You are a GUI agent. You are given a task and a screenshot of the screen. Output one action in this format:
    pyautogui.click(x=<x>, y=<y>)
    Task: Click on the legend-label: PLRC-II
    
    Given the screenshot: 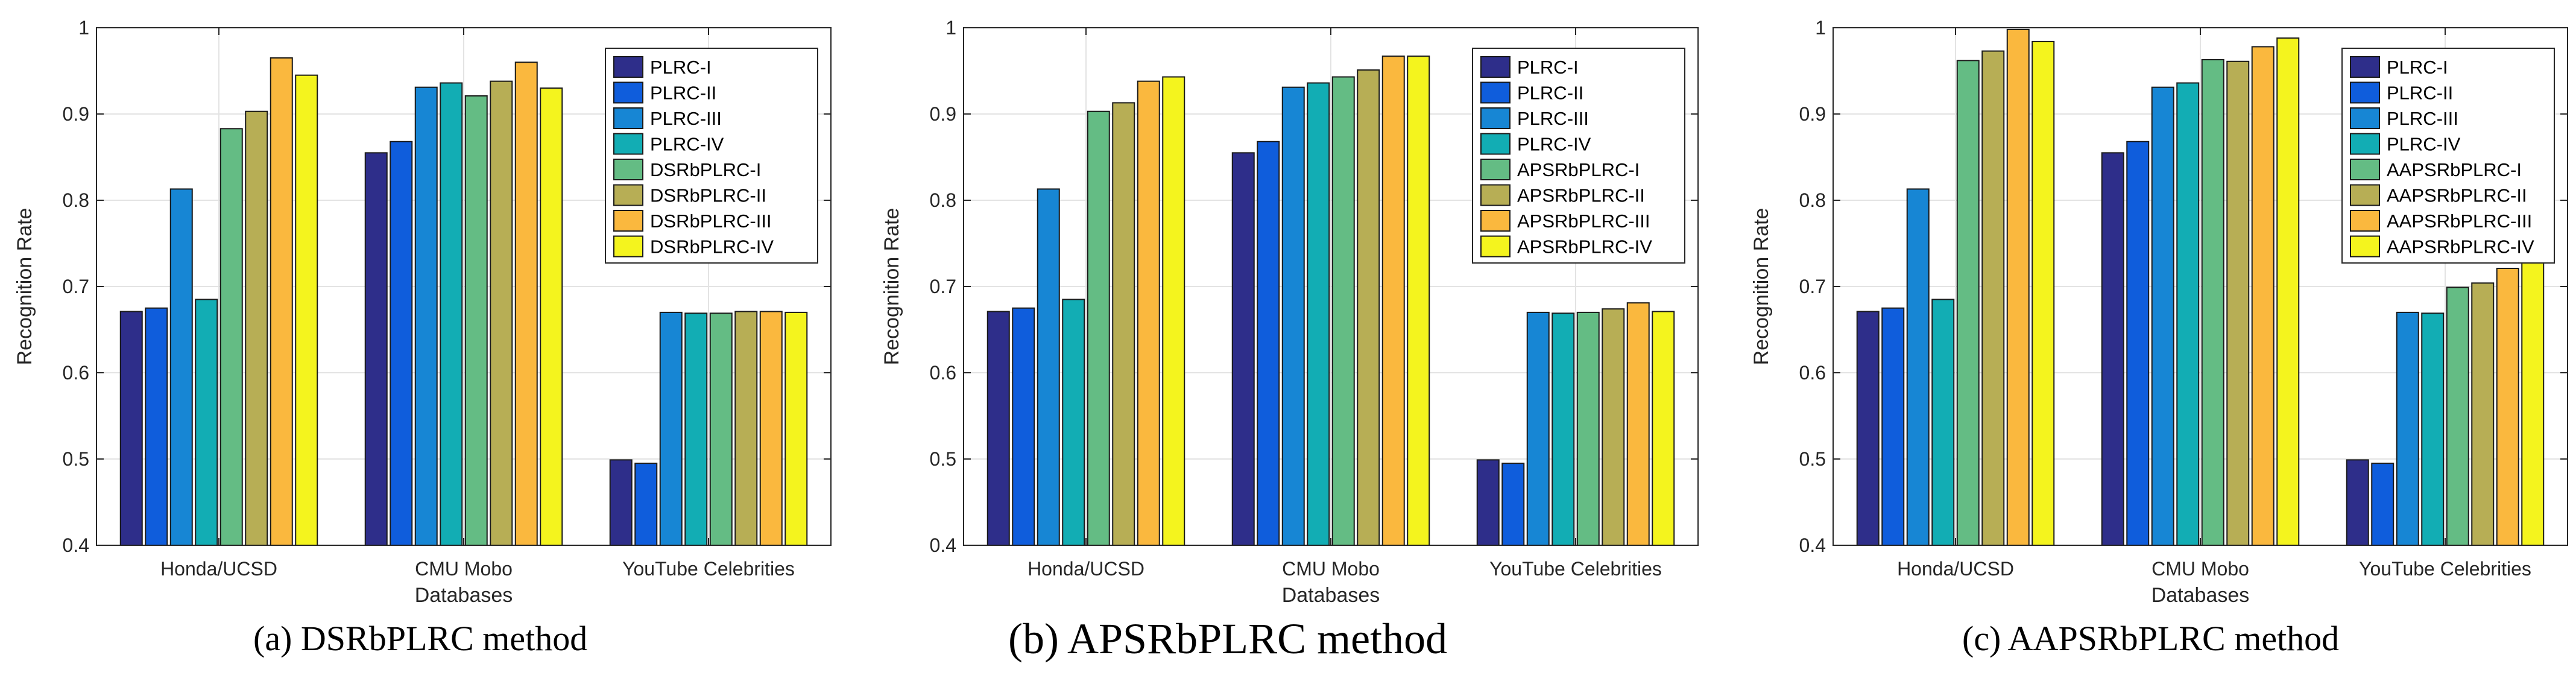 What is the action you would take?
    pyautogui.click(x=2420, y=93)
    